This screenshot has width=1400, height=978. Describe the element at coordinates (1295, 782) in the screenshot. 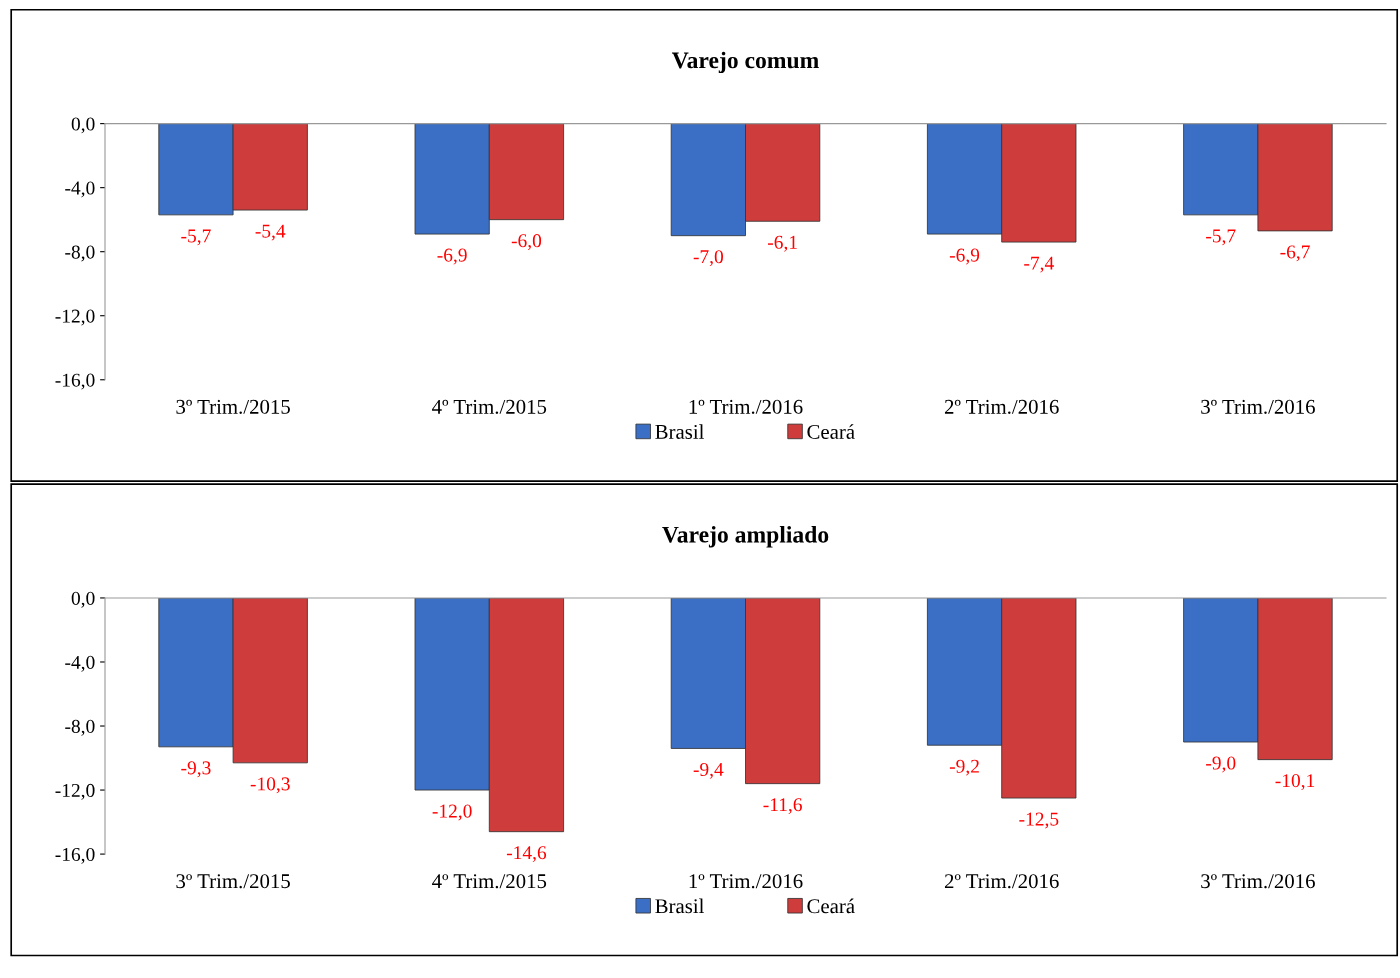

I see `data-label: -10,1` at that location.